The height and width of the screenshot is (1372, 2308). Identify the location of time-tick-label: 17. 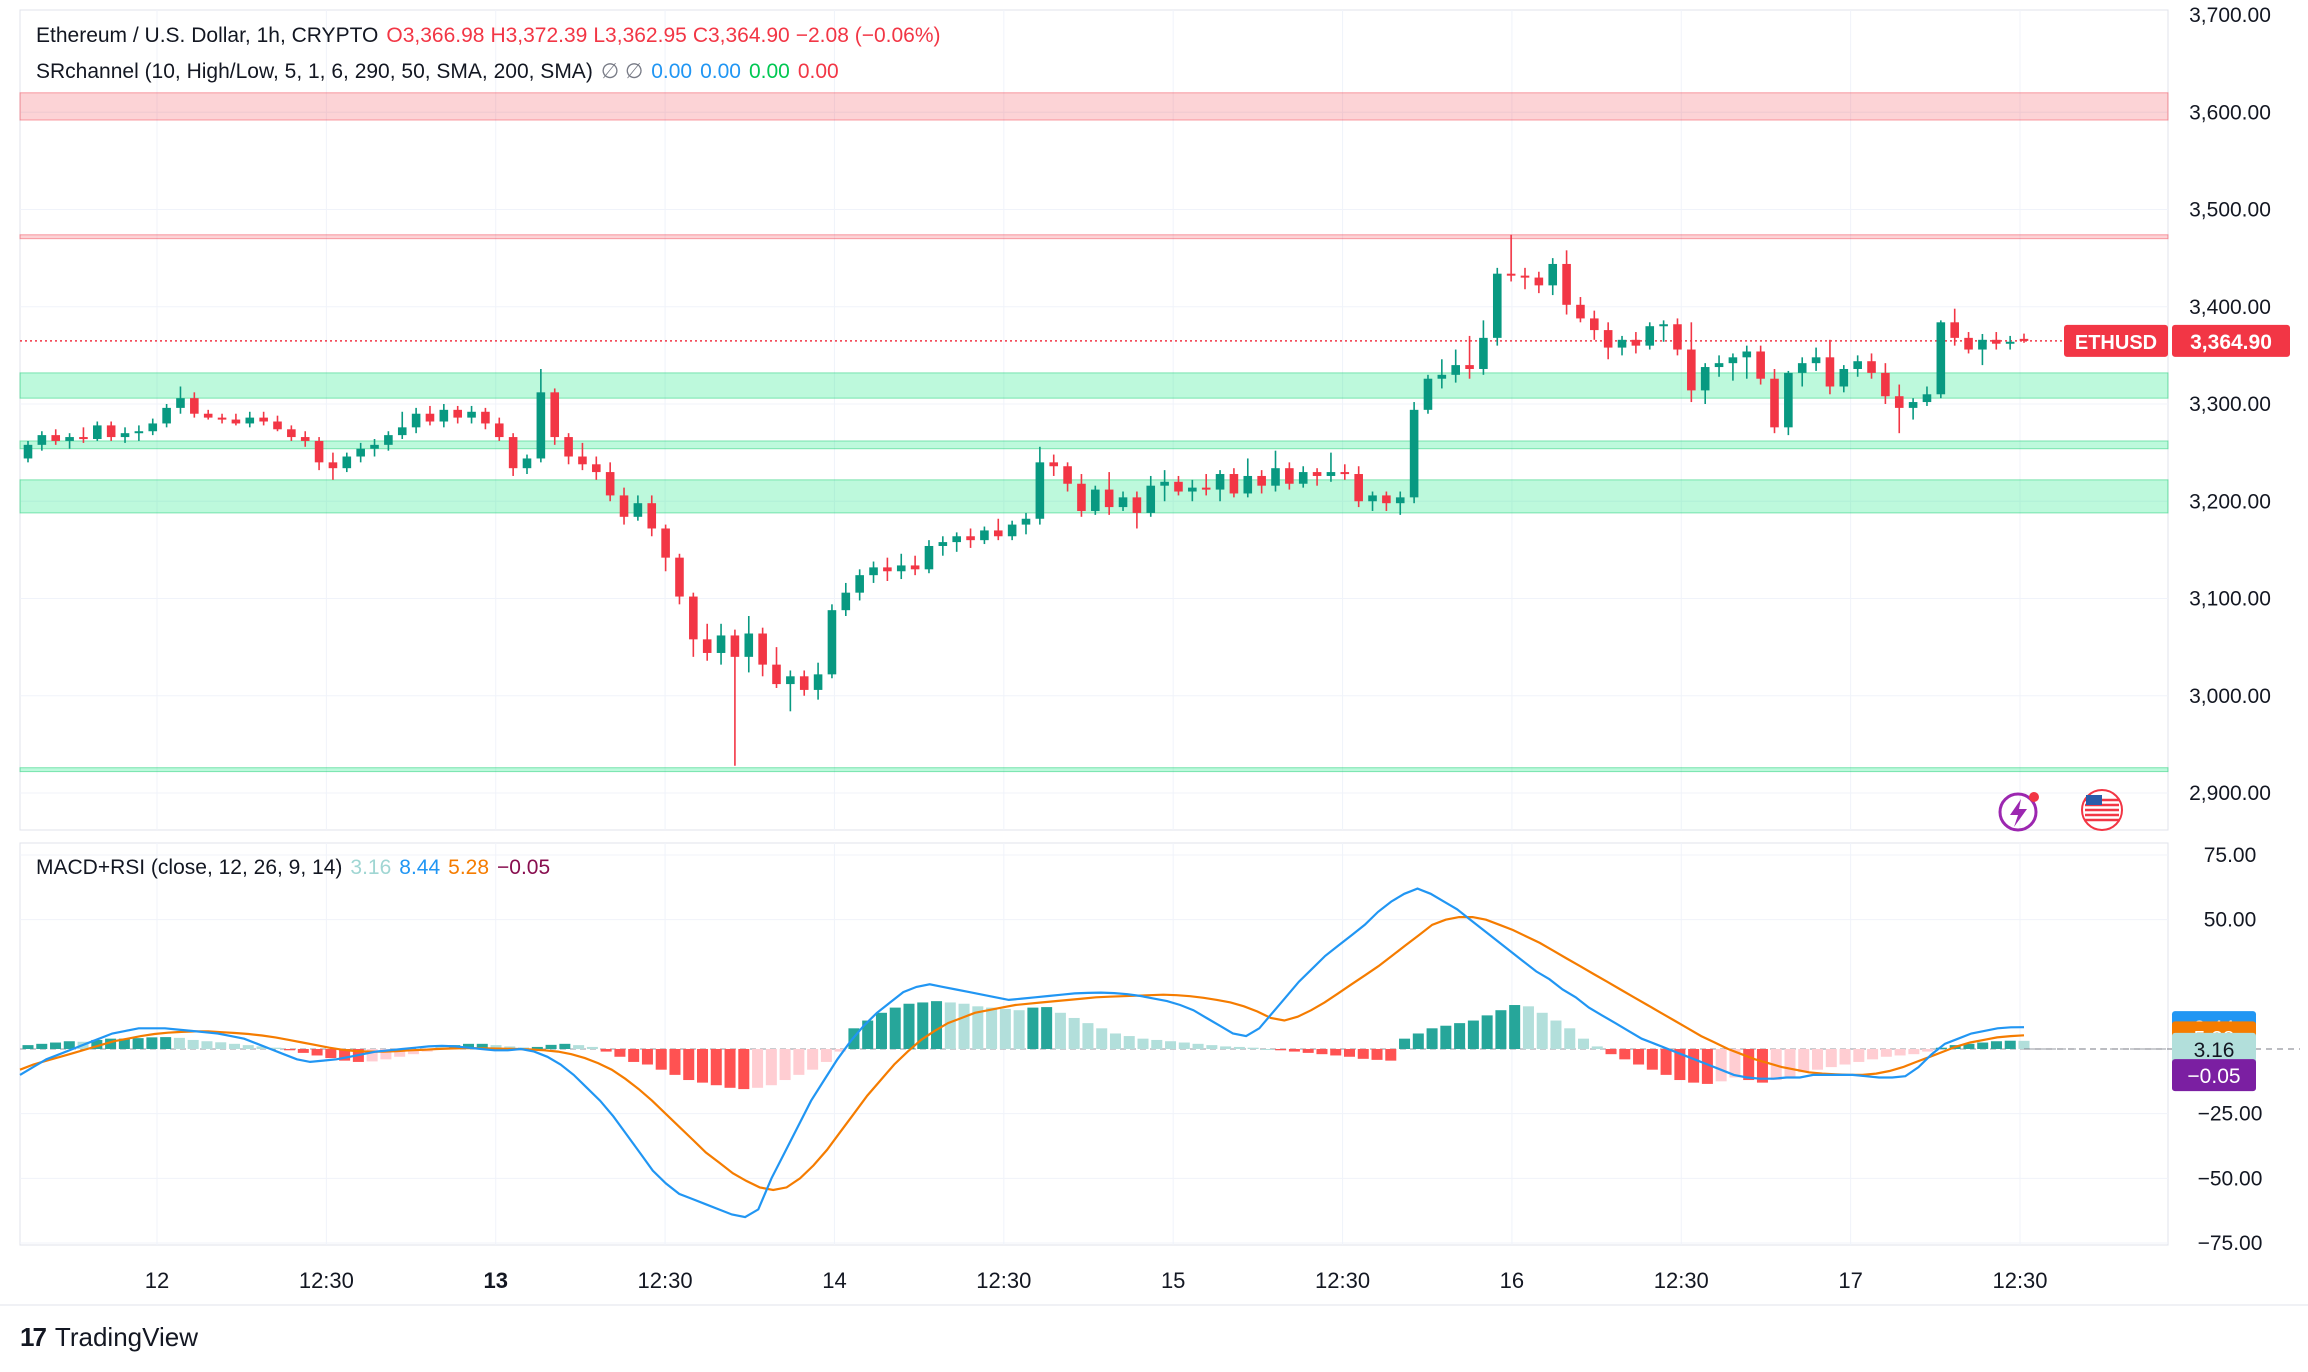
(1850, 1280).